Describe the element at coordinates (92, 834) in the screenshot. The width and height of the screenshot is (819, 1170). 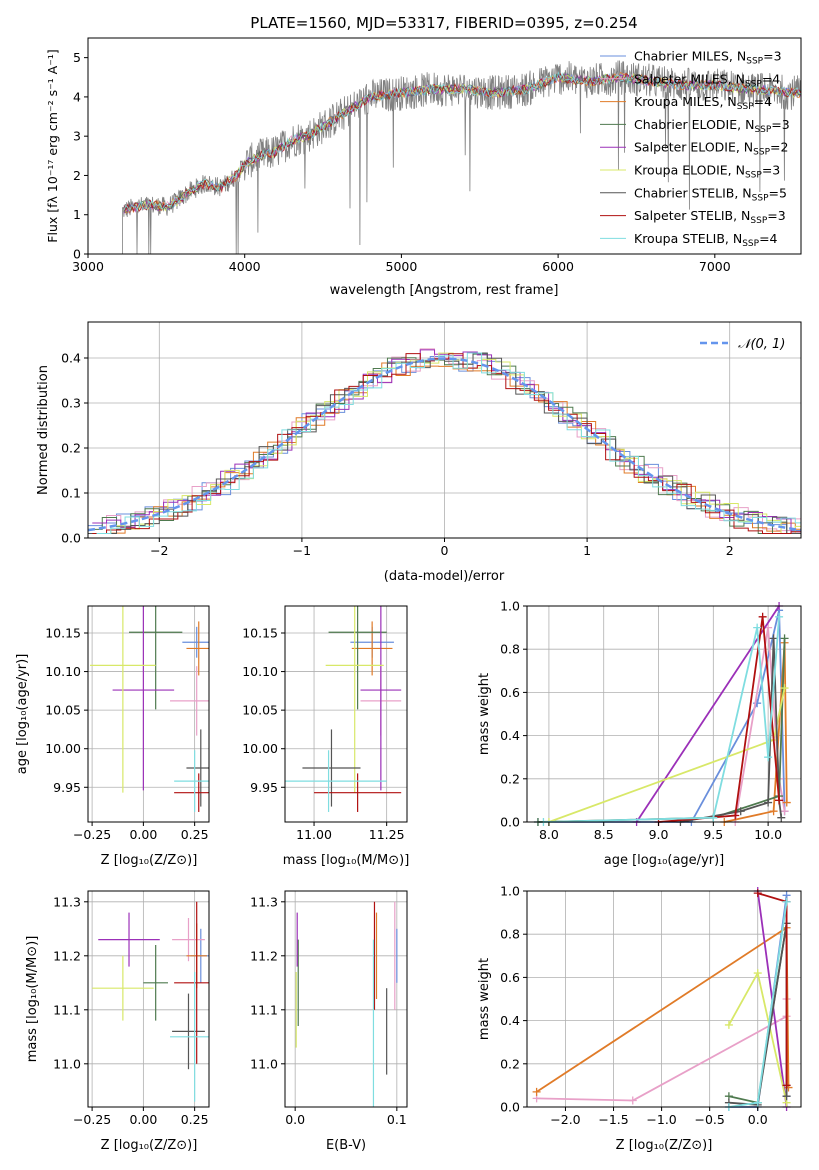
I see `x-tick-label: −0.25` at that location.